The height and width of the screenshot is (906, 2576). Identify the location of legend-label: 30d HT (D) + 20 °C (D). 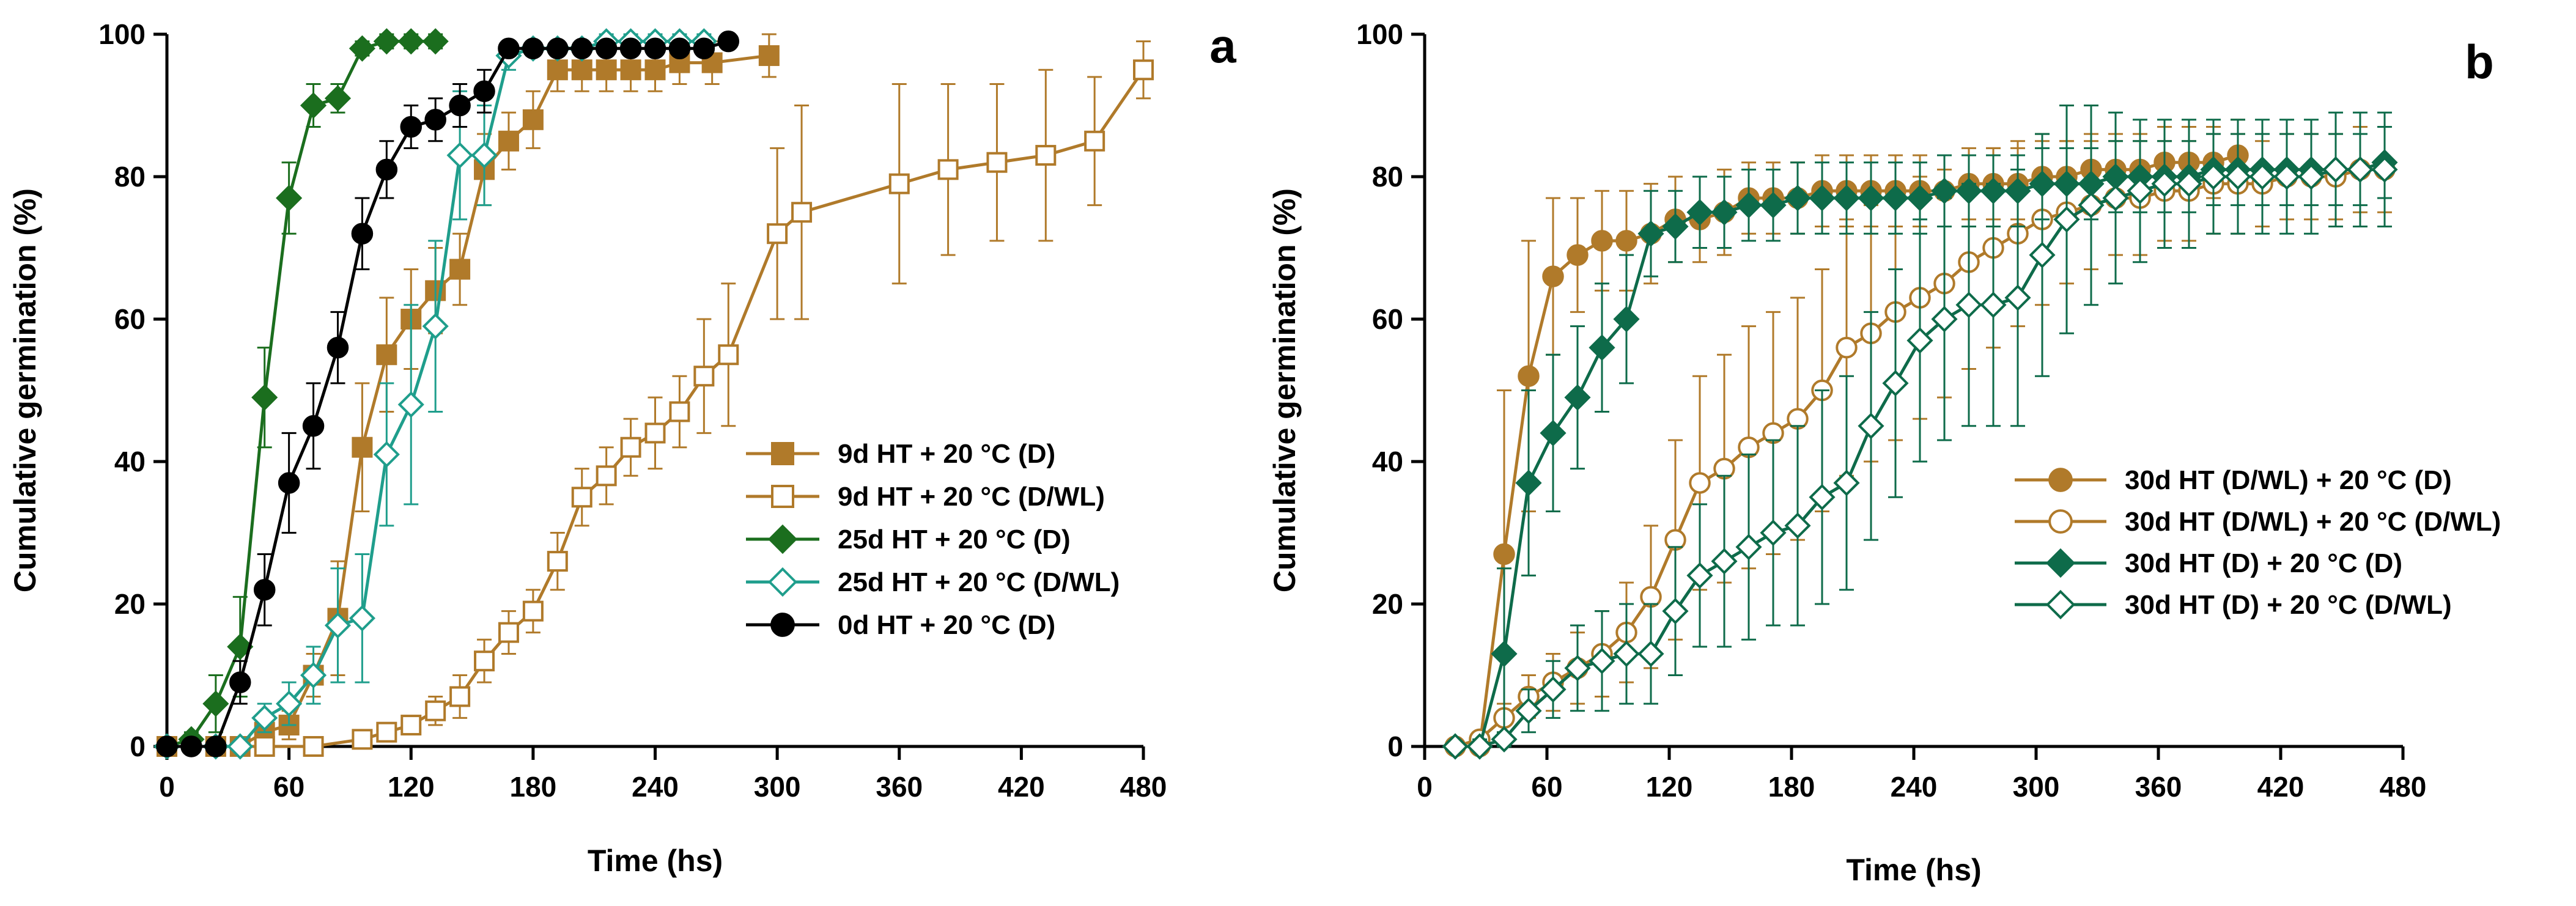
(2263, 563).